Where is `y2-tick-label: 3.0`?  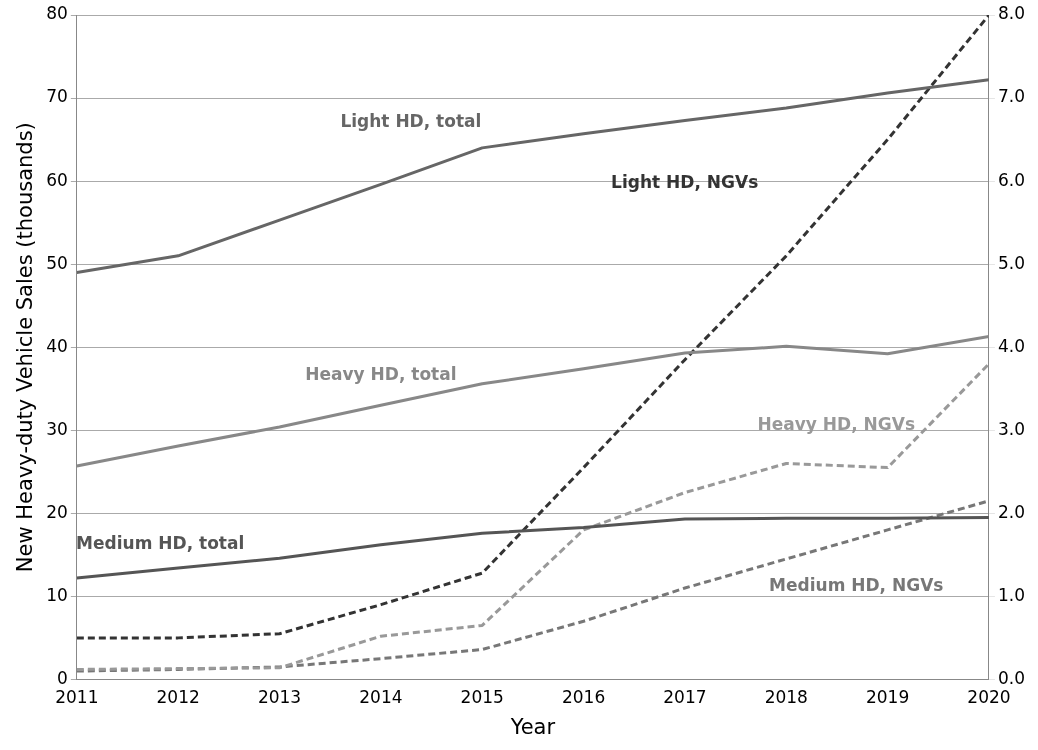
y2-tick-label: 3.0 is located at coordinates (1011, 428).